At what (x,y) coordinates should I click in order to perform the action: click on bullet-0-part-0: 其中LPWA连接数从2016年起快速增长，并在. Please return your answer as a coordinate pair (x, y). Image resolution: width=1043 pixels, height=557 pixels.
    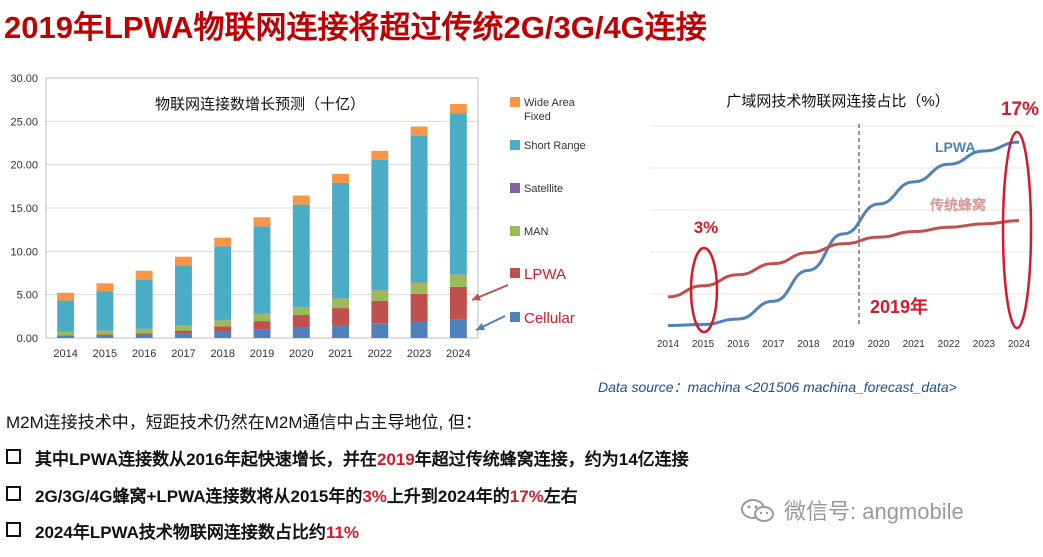
    Looking at the image, I should click on (206, 459).